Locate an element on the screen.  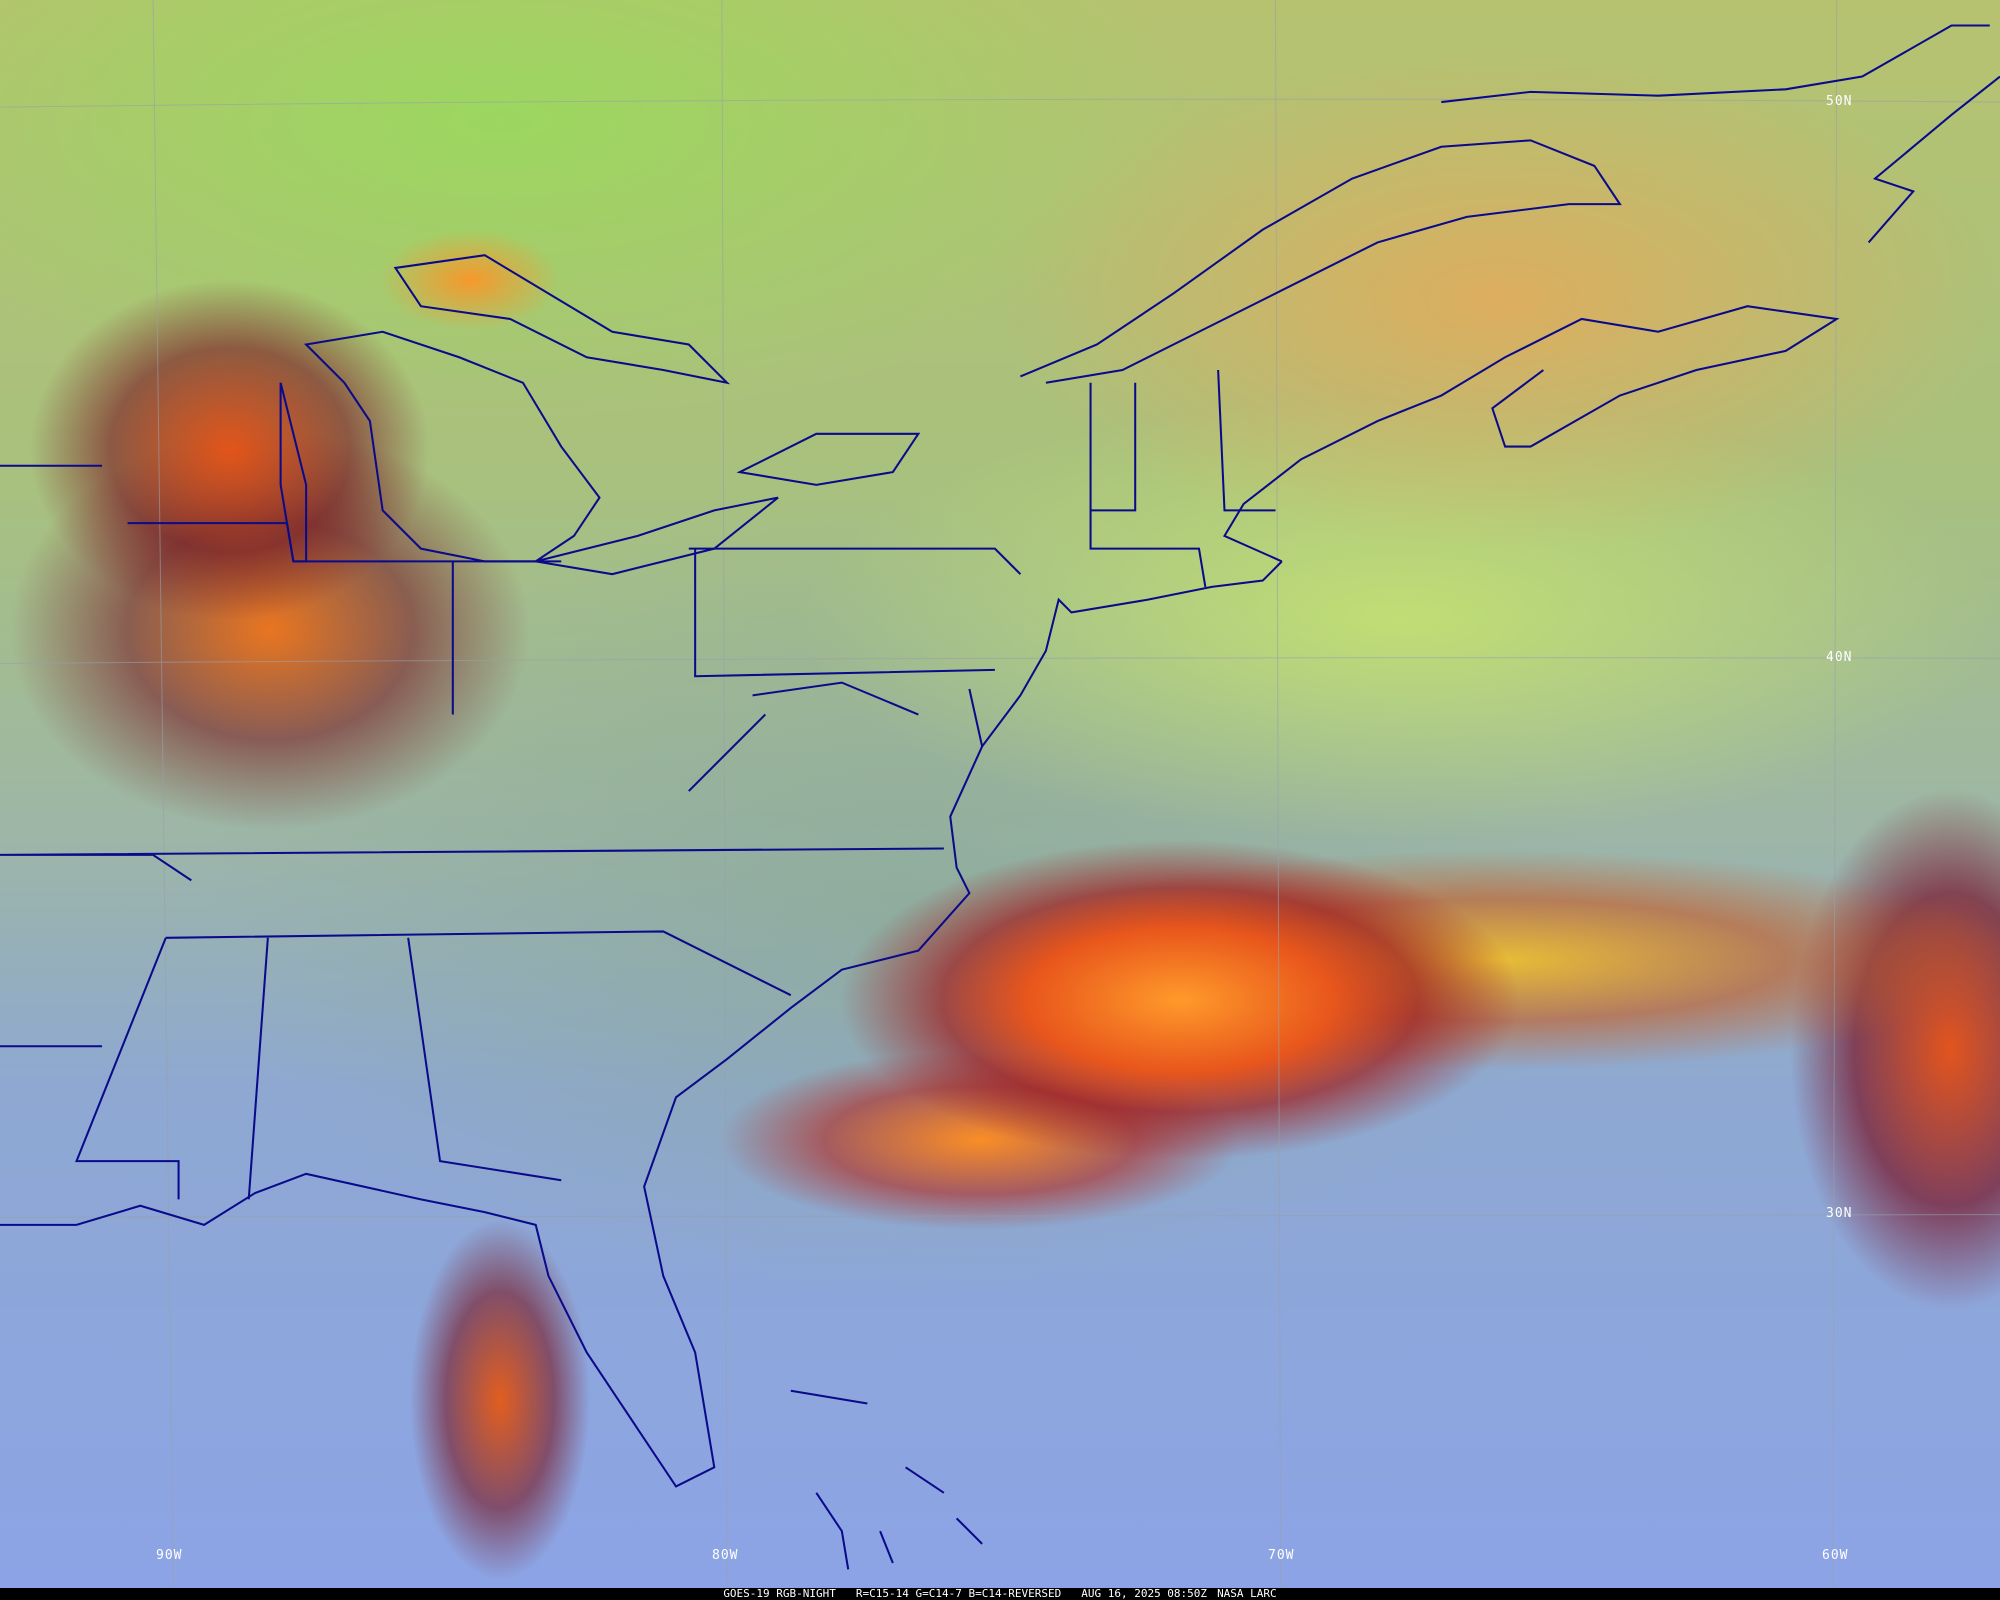
lon-label-80w: 80W is located at coordinates (725, 1555).